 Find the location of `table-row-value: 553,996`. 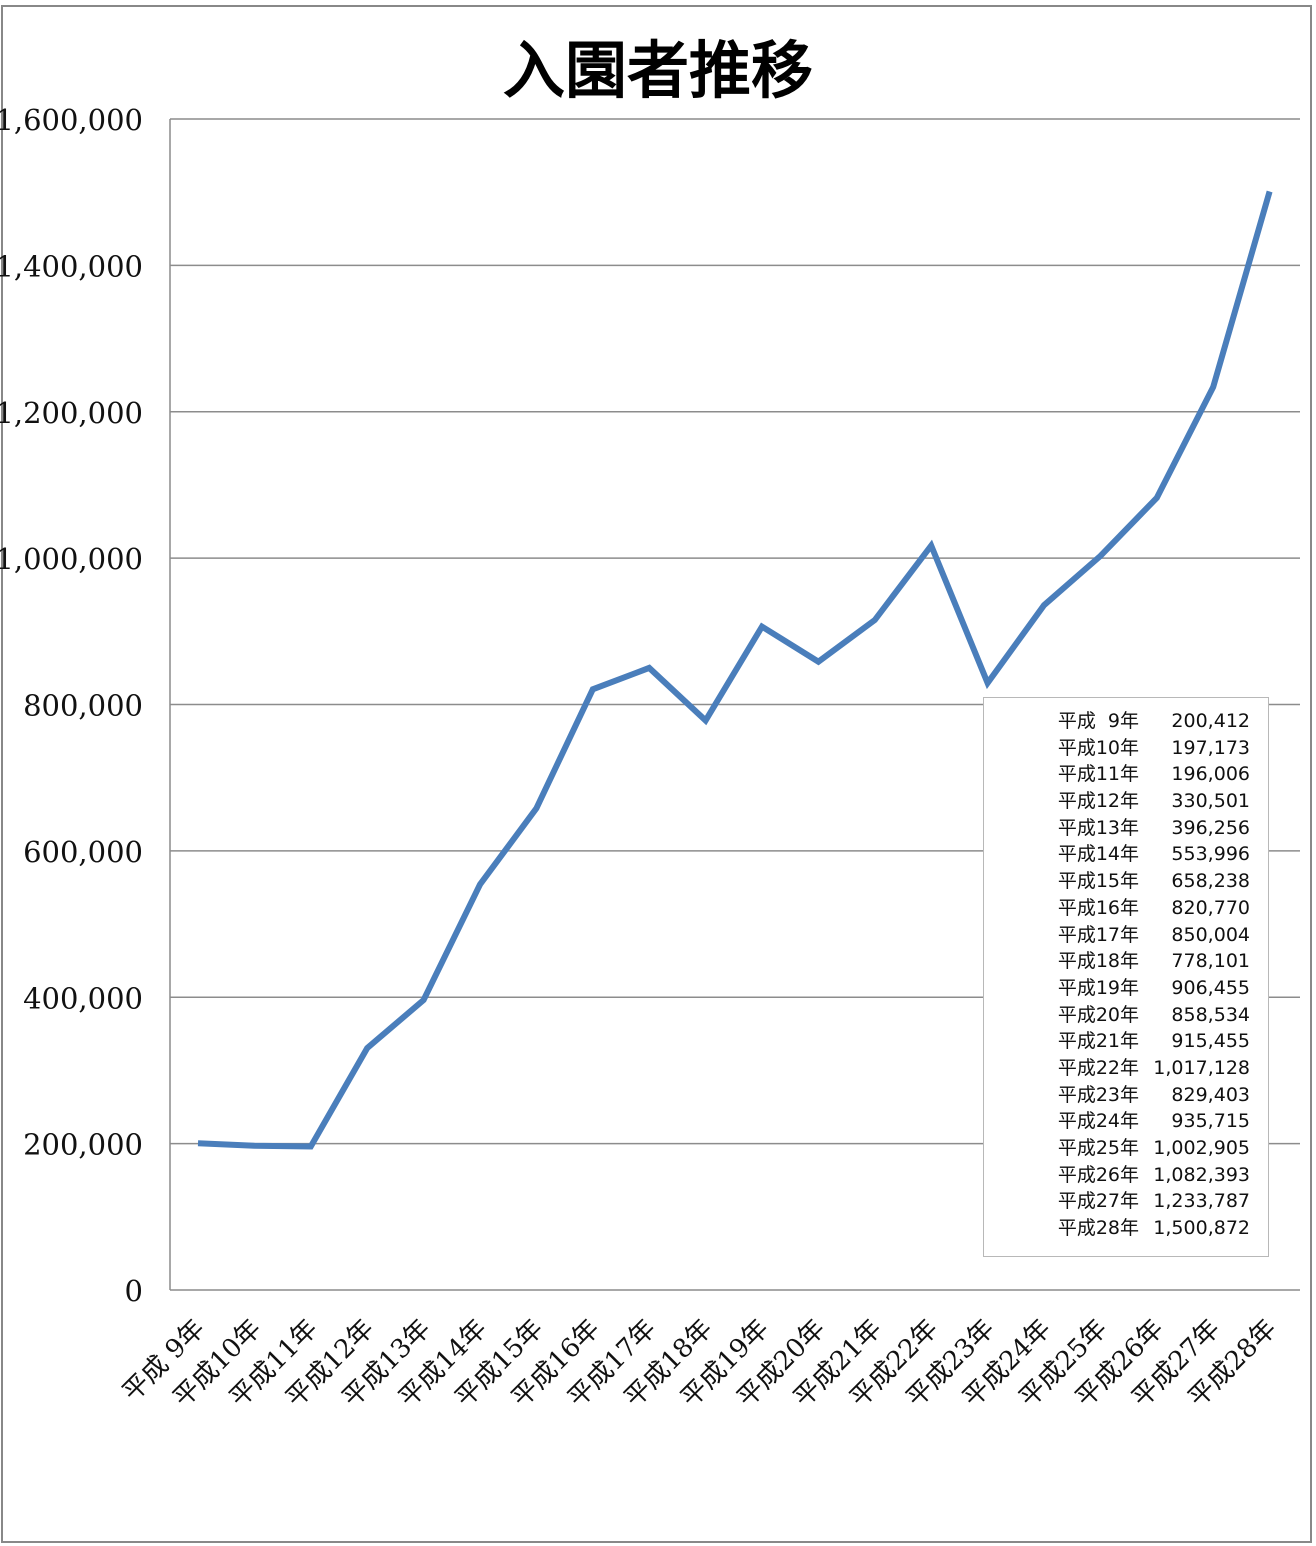

table-row-value: 553,996 is located at coordinates (1210, 854).